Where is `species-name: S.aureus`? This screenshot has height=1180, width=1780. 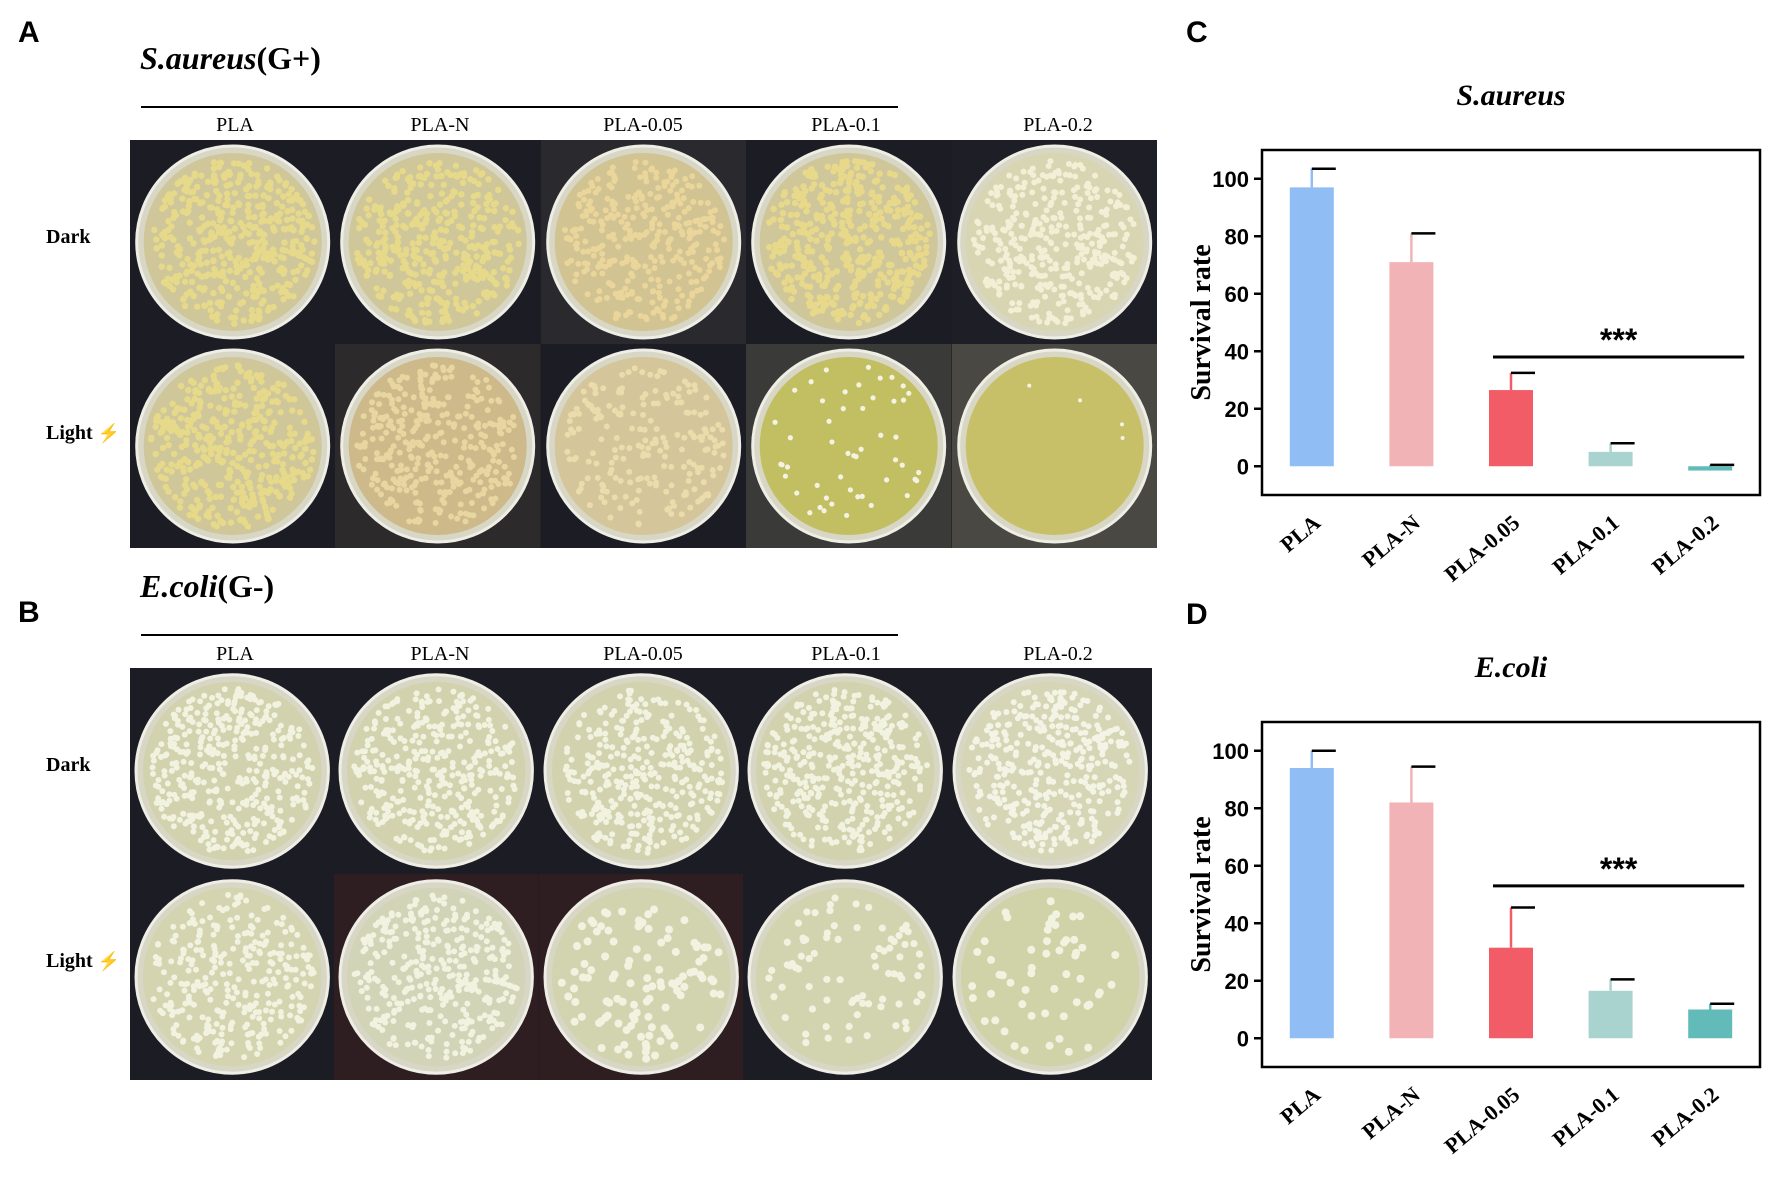 species-name: S.aureus is located at coordinates (198, 58).